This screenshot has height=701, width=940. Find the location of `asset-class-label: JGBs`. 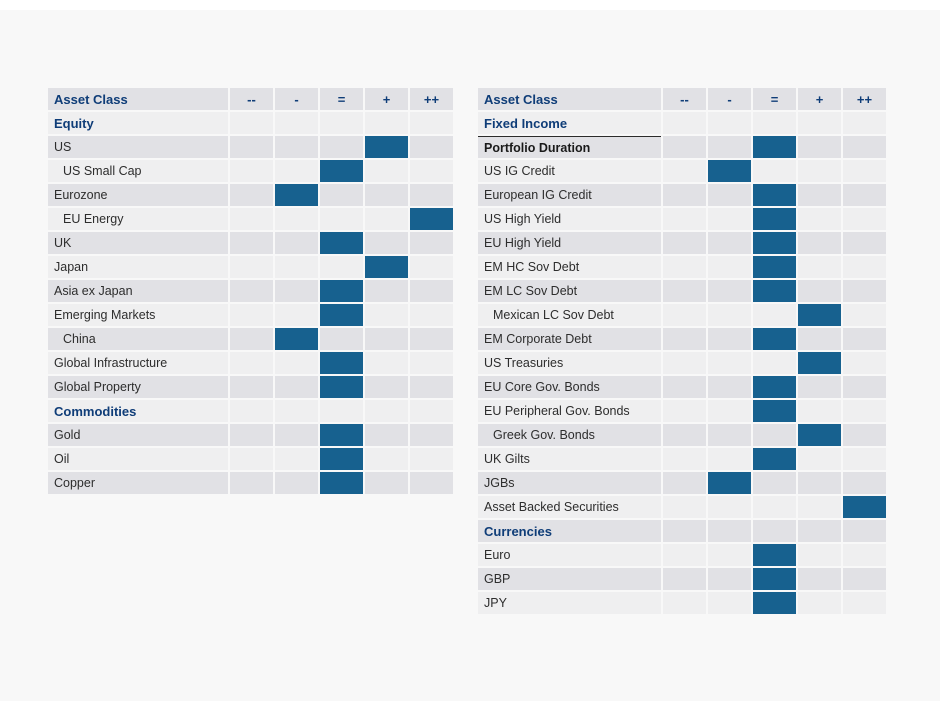

asset-class-label: JGBs is located at coordinates (569, 483).